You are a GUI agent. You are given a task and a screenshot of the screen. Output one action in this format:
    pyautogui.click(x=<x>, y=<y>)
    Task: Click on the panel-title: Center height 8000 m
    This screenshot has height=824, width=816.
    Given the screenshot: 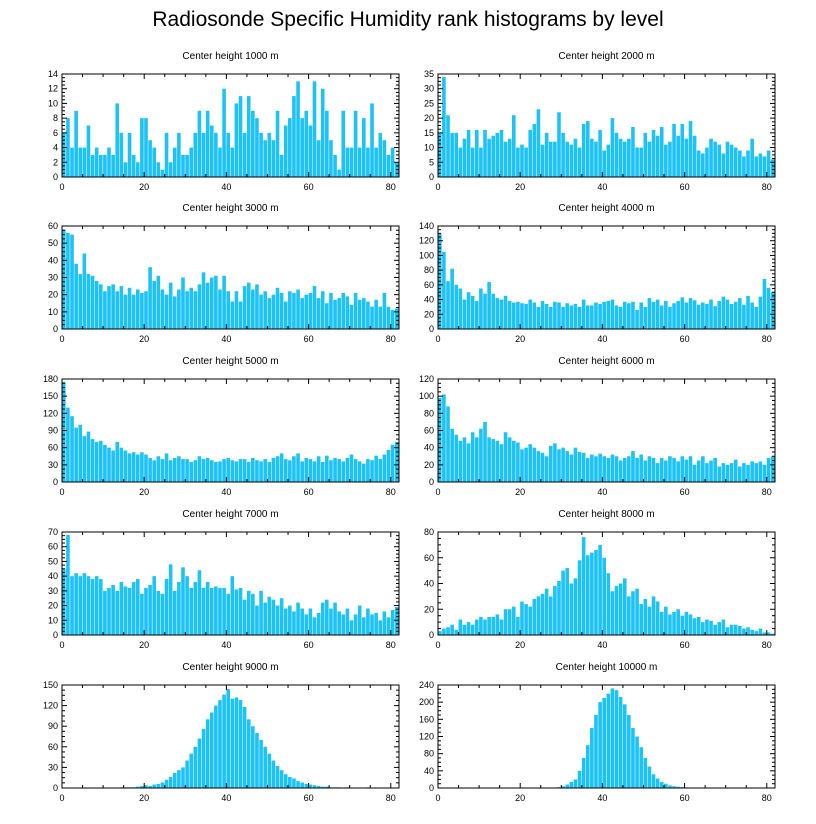 What is the action you would take?
    pyautogui.click(x=606, y=514)
    